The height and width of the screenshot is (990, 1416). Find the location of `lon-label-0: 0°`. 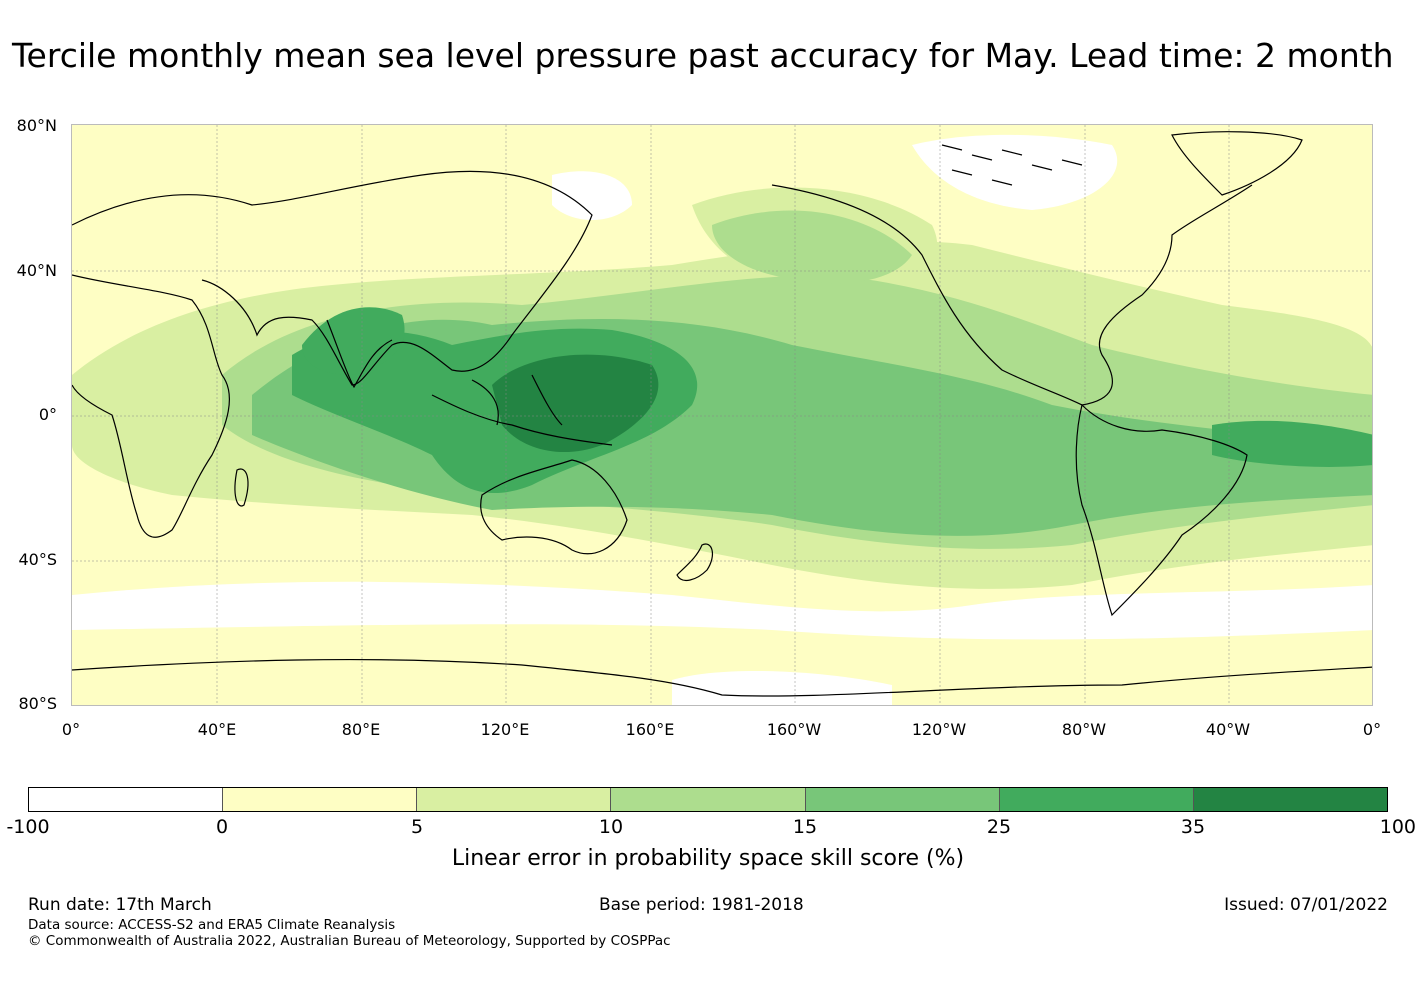

lon-label-0: 0° is located at coordinates (71, 729).